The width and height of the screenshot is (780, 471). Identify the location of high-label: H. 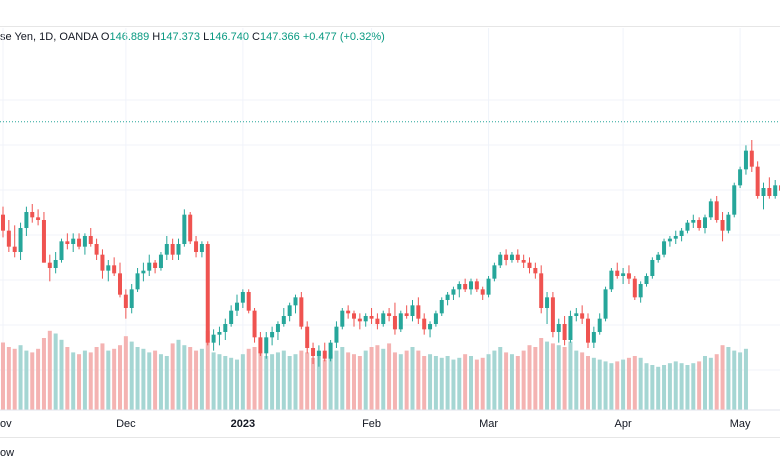
(156, 37).